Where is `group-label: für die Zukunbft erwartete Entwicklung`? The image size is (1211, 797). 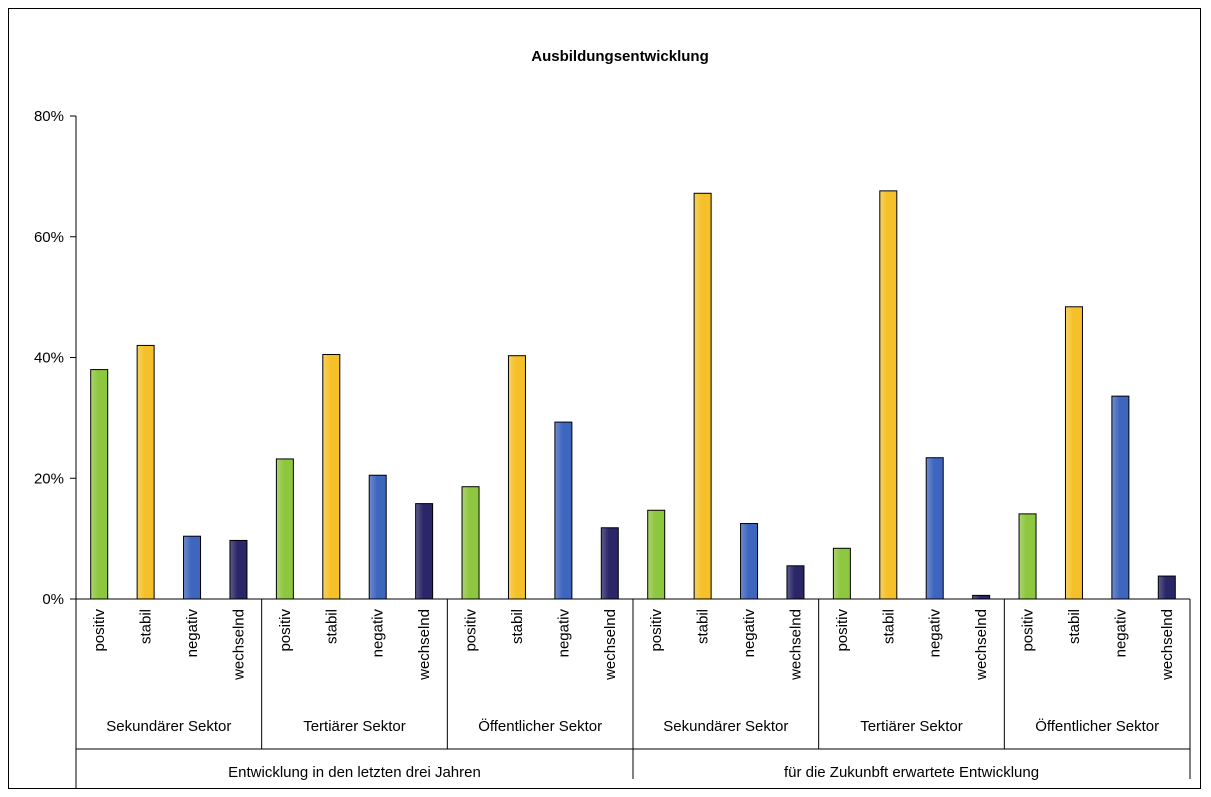
group-label: für die Zukunbft erwartete Entwicklung is located at coordinates (911, 772).